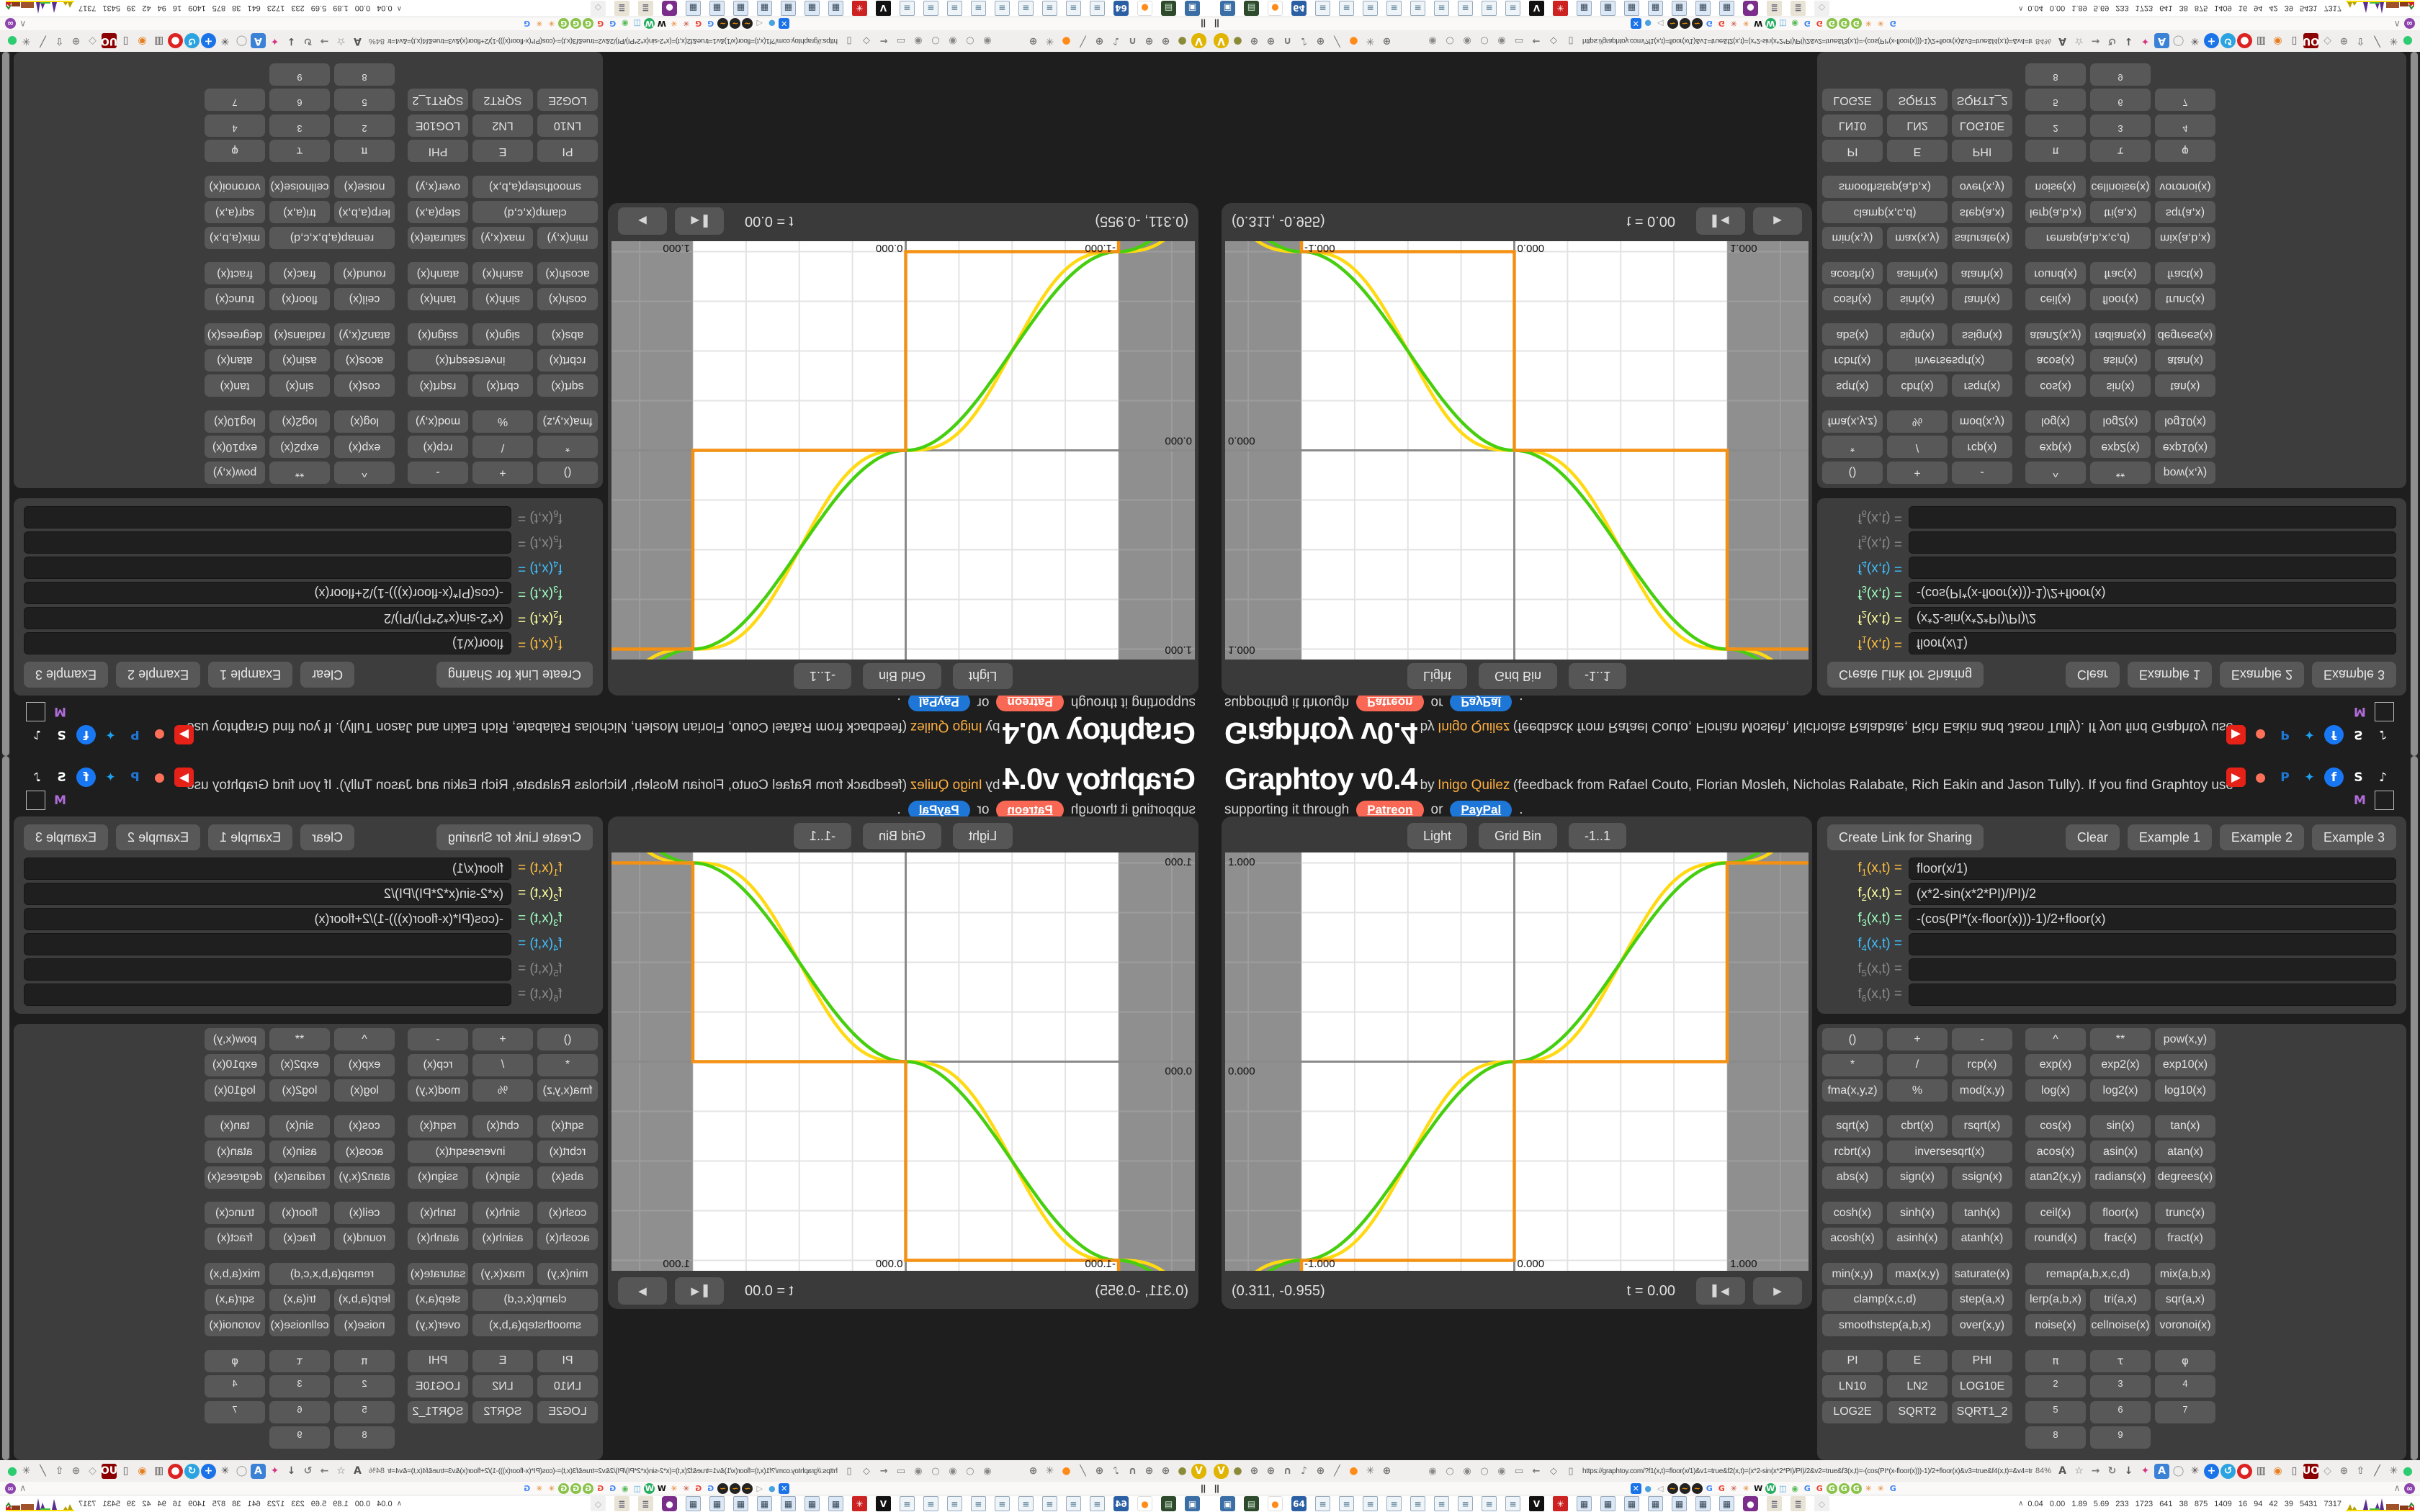 The image size is (2420, 1512). Describe the element at coordinates (1982, 273) in the screenshot. I see `calc-button: atanh(x)` at that location.